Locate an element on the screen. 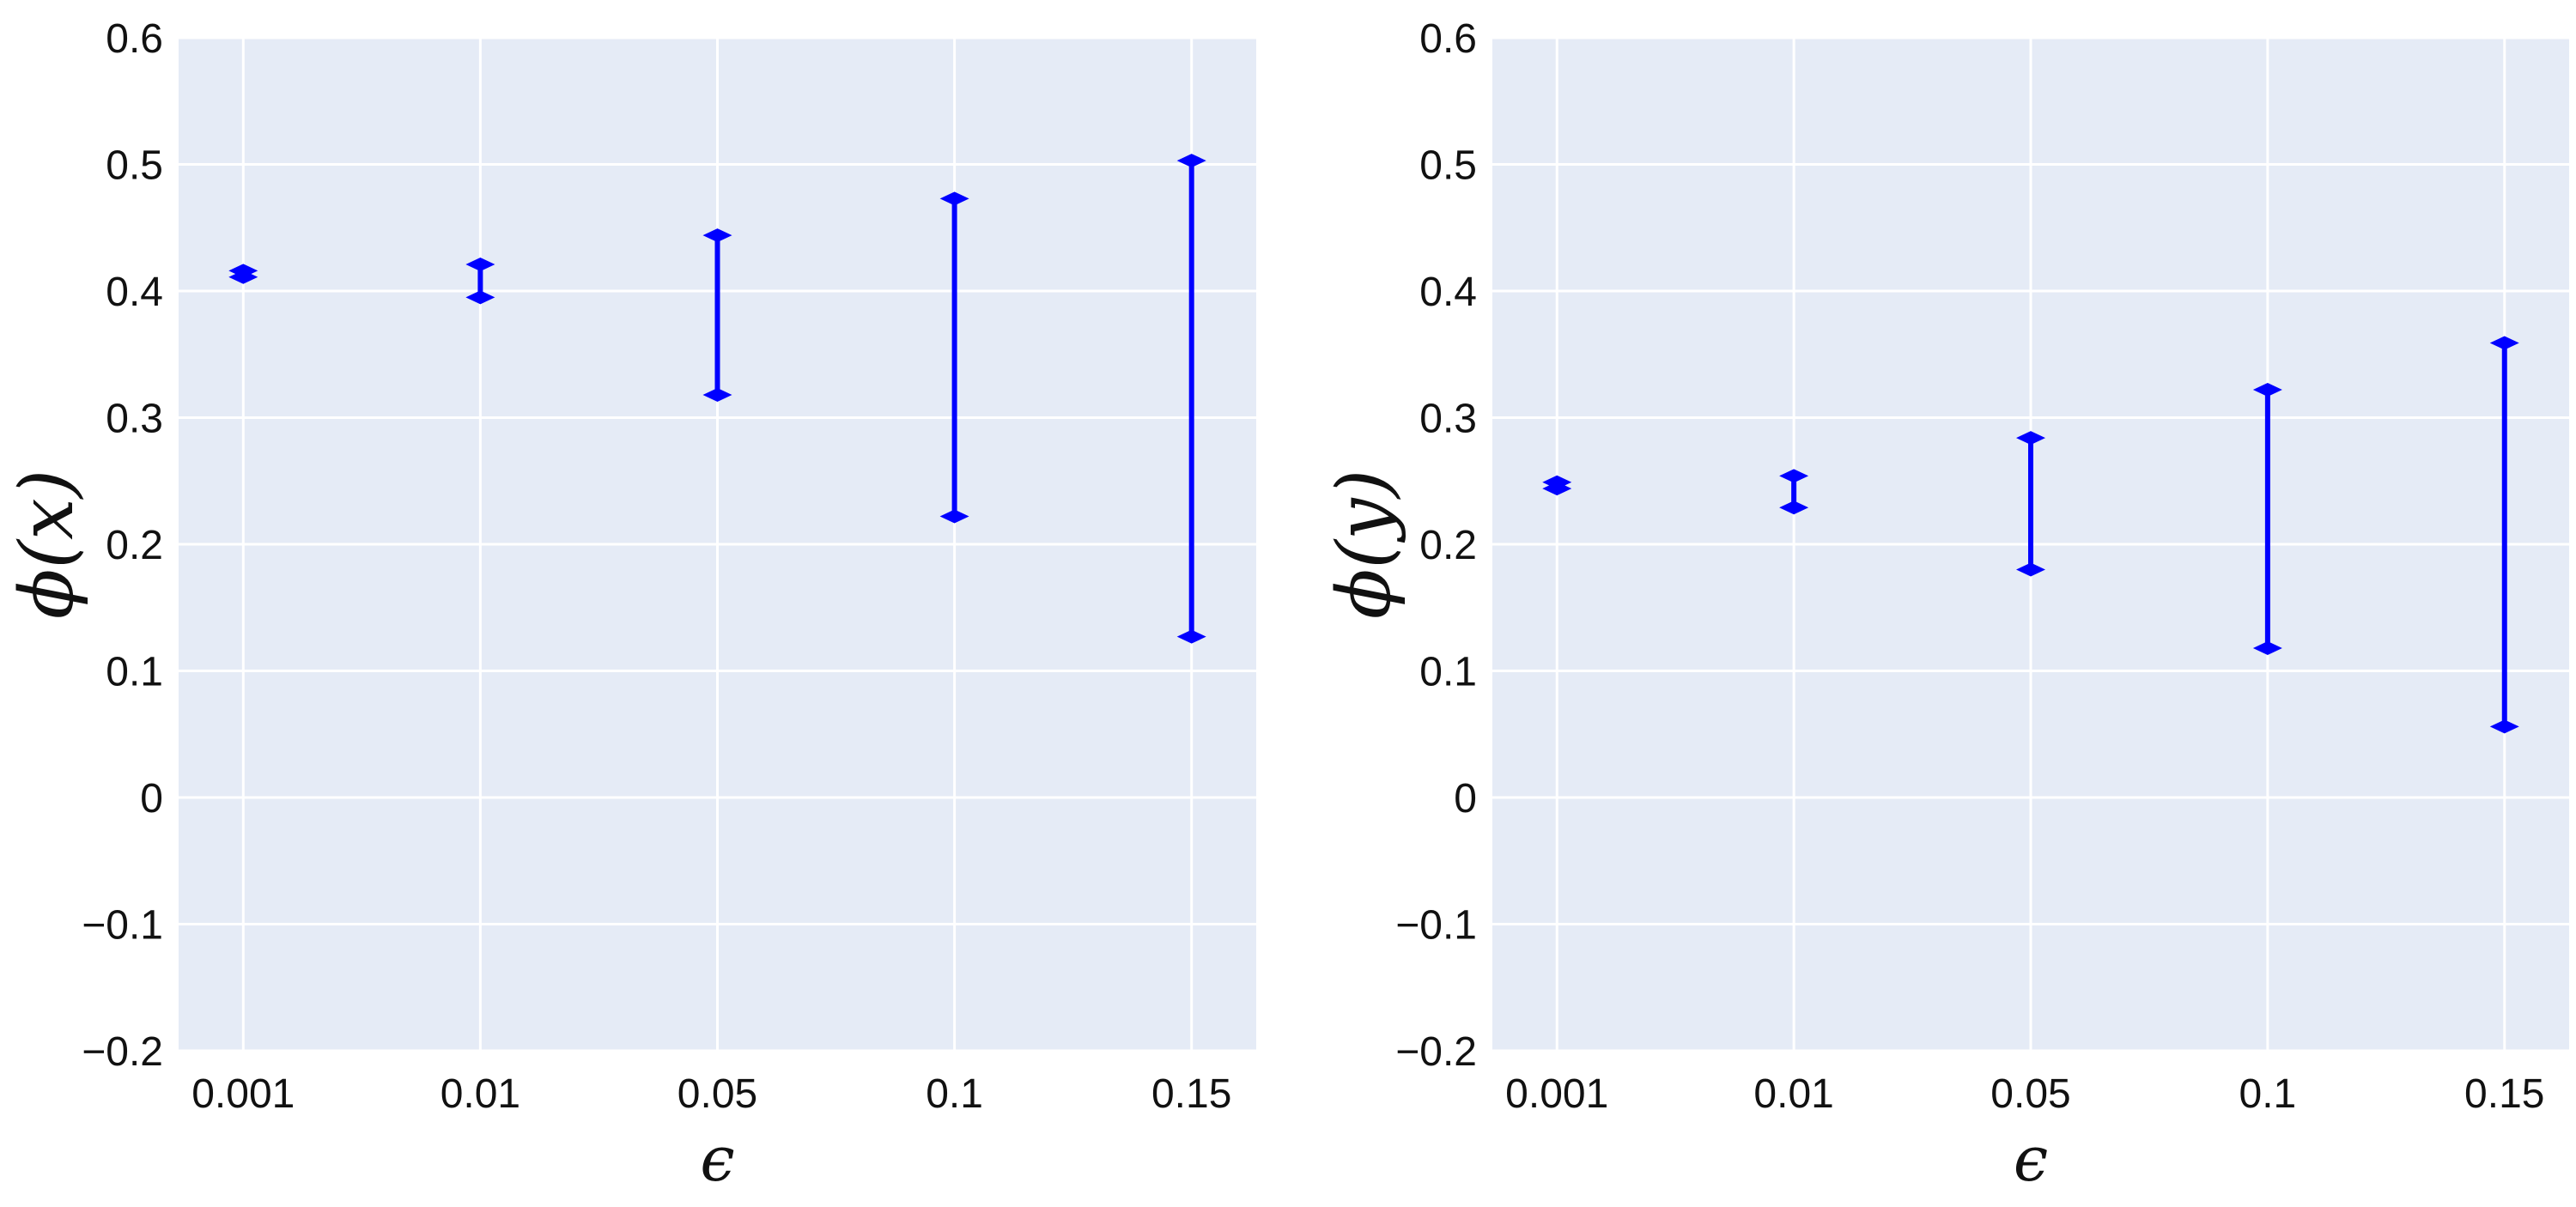 This screenshot has height=1207, width=2576. y-axis-label: ϕ(y) is located at coordinates (1364, 544).